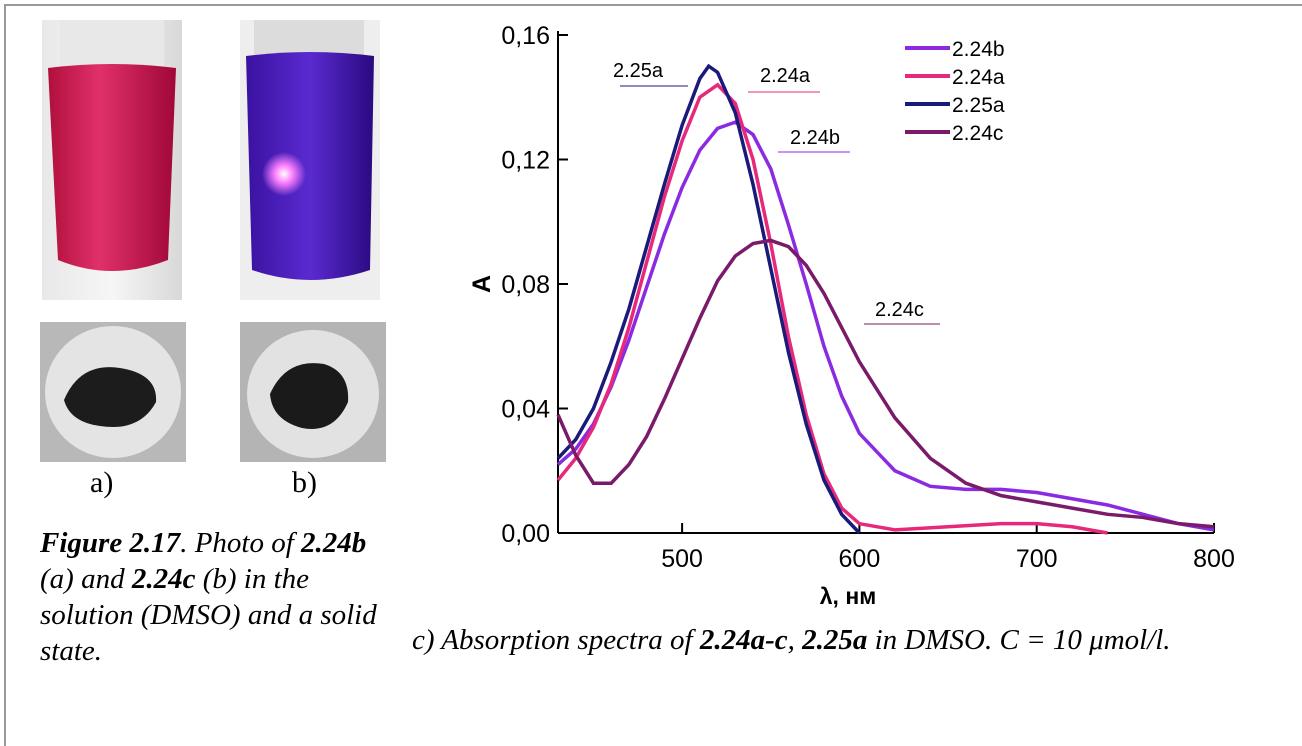 Image resolution: width=1302 pixels, height=746 pixels. Describe the element at coordinates (1019, 640) in the screenshot. I see `caption-run: in DMSO. C = 10 μmol/l.` at that location.